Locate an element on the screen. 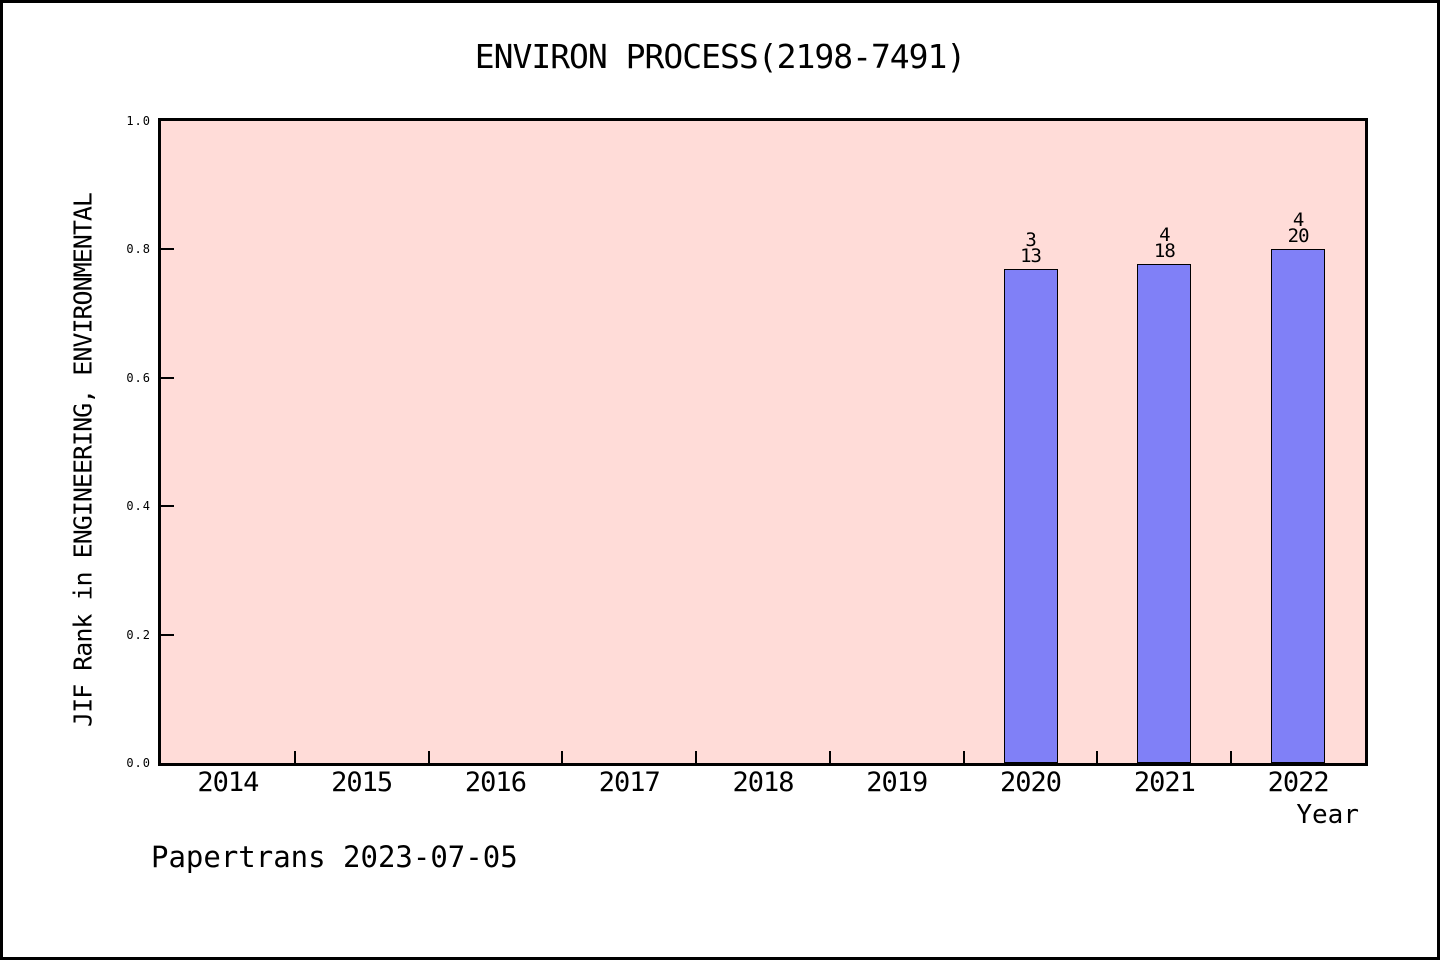 This screenshot has width=1440, height=960. y-tick-label: 0.8 is located at coordinates (138, 249).